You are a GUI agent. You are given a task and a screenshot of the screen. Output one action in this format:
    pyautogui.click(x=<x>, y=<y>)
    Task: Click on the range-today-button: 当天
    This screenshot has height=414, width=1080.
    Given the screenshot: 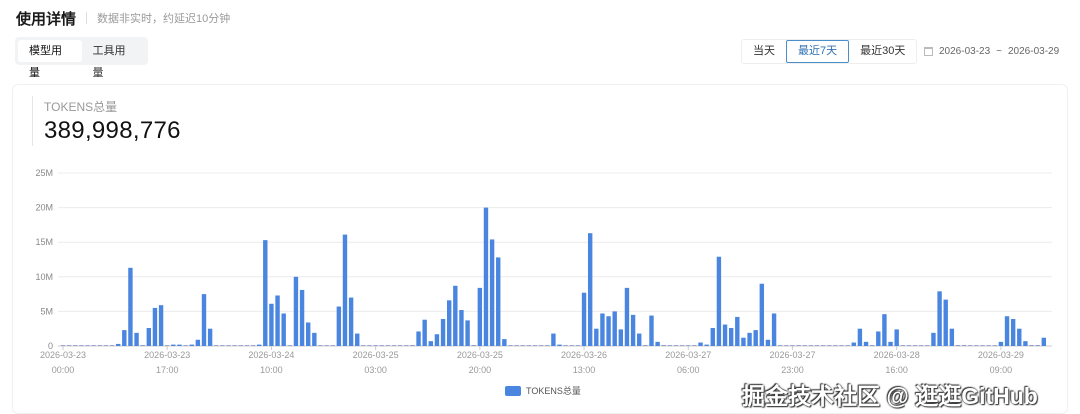 What is the action you would take?
    pyautogui.click(x=764, y=51)
    